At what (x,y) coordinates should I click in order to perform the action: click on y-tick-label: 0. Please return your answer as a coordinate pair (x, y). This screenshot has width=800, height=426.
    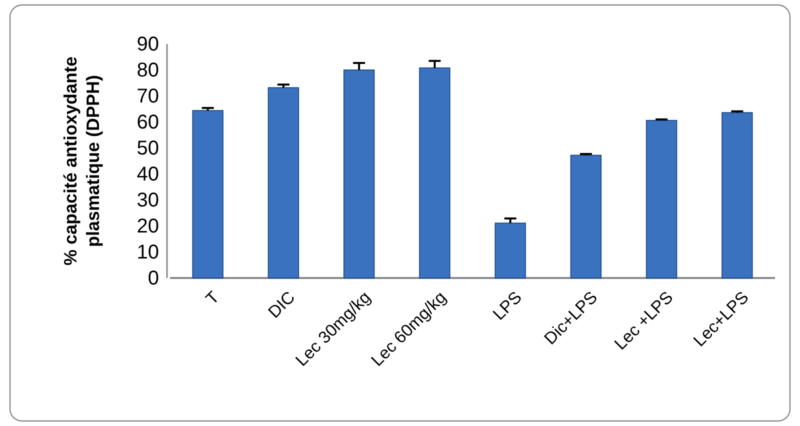
    Looking at the image, I should click on (153, 278).